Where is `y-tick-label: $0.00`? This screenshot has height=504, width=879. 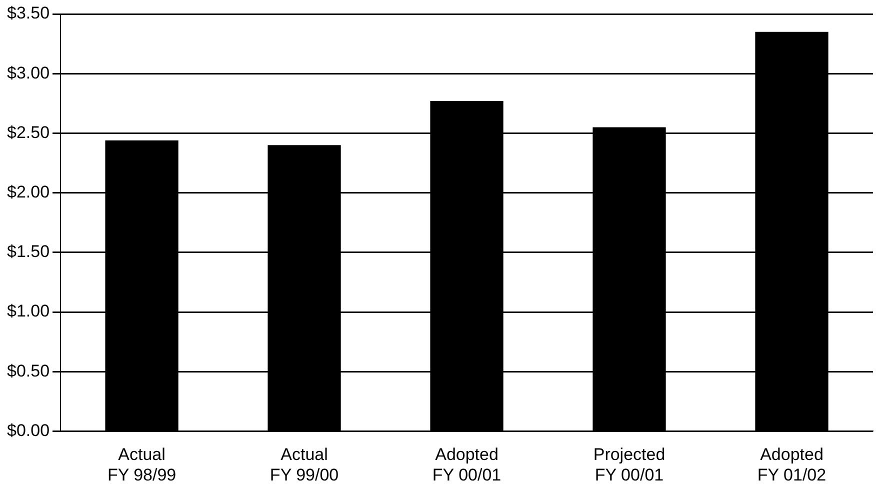 y-tick-label: $0.00 is located at coordinates (28, 430).